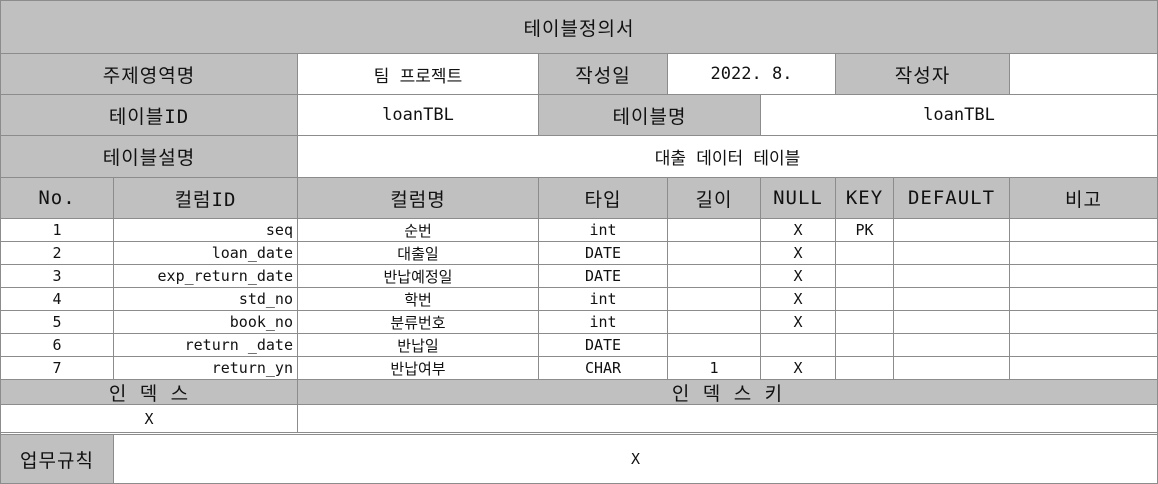 Image resolution: width=1158 pixels, height=484 pixels. Describe the element at coordinates (1084, 198) in the screenshot. I see `header-note: 비고` at that location.